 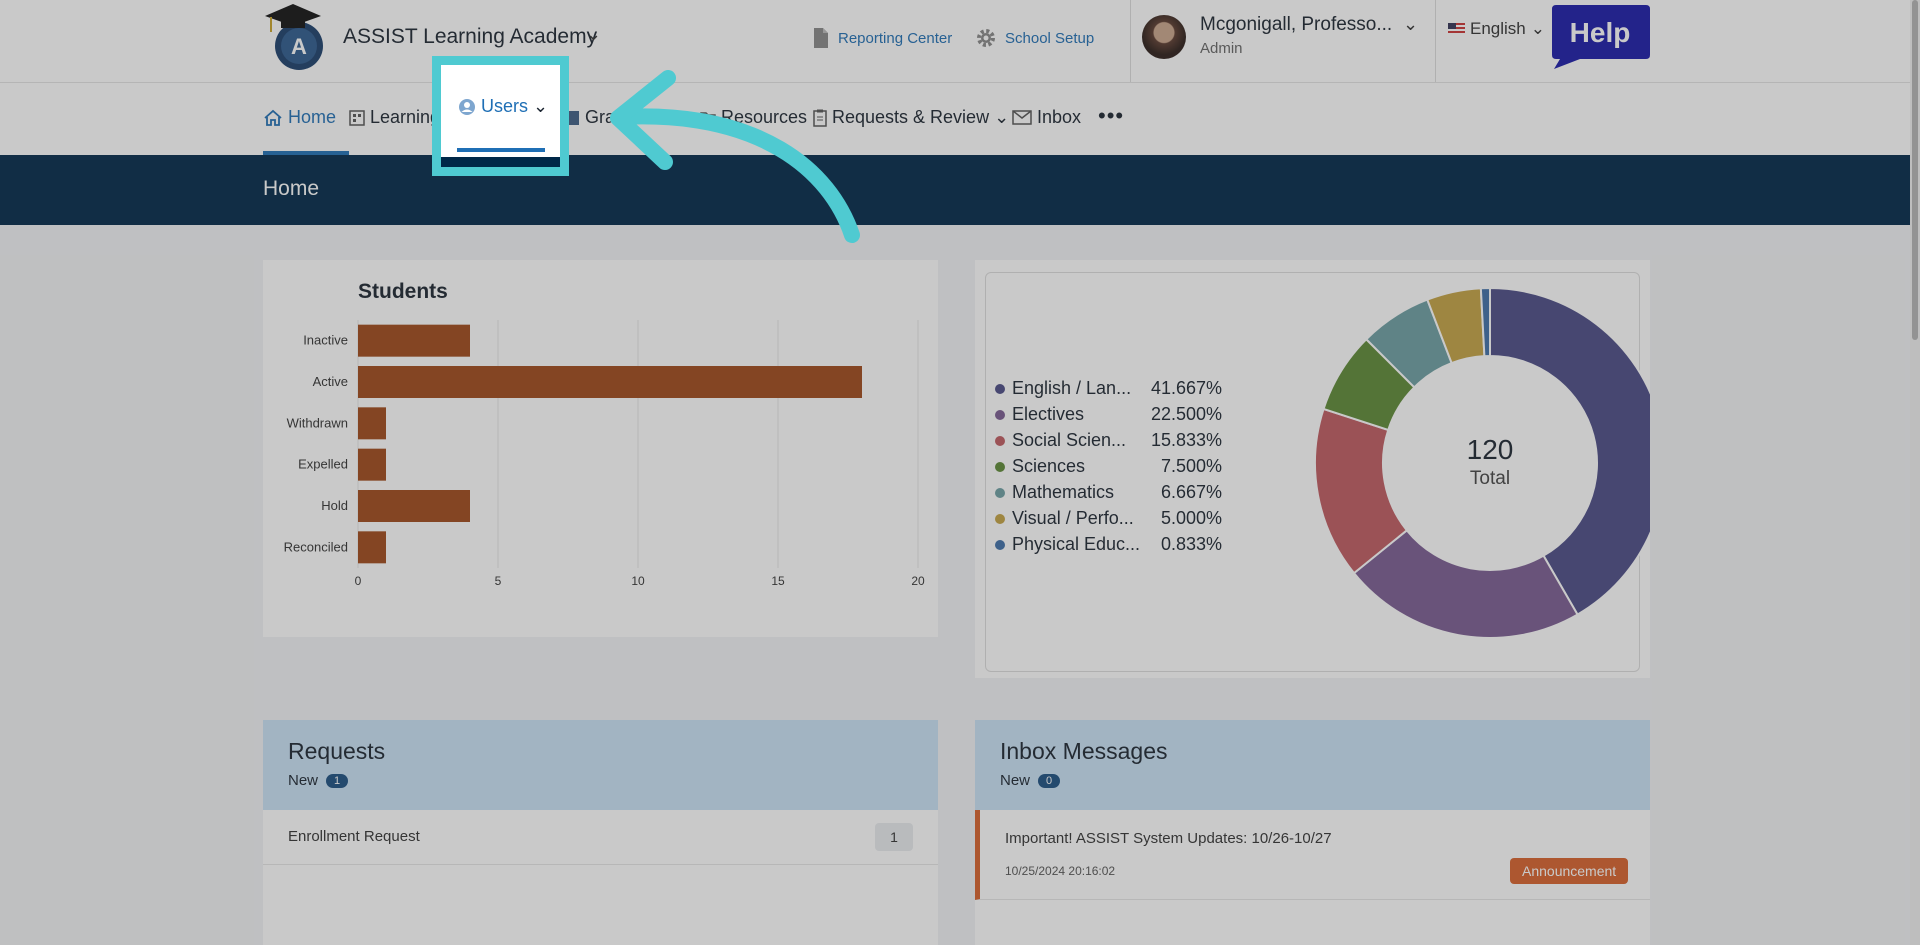 I want to click on language-selector: English ⌄, so click(x=1496, y=29).